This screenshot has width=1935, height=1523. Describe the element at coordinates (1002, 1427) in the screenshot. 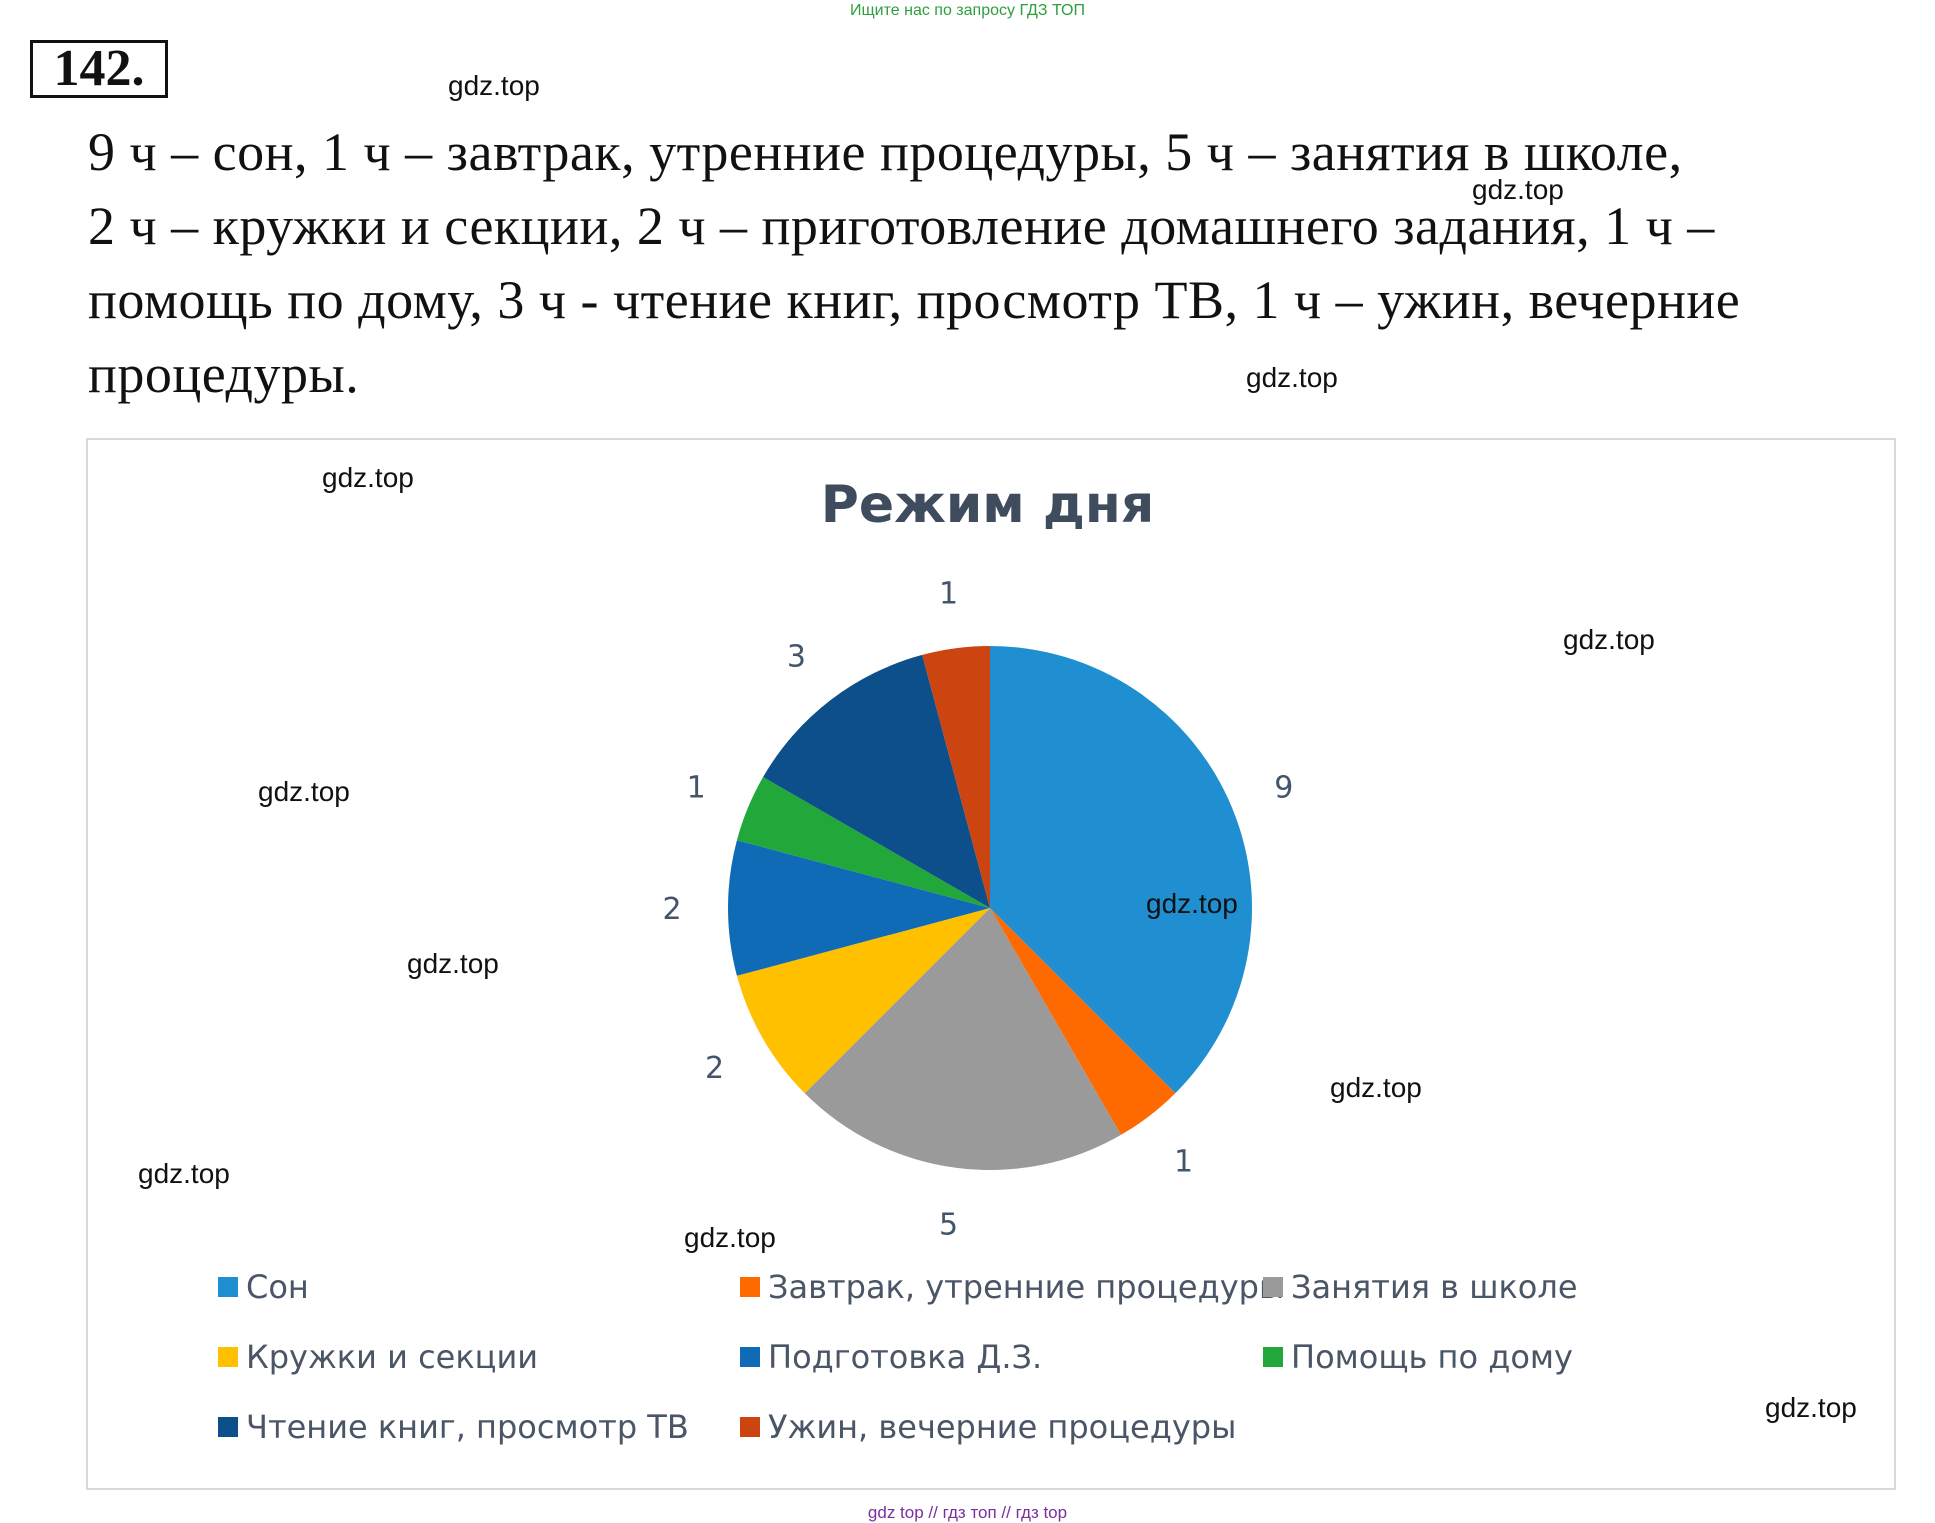

I see `legend-label: Ужин, вечерние процедуры` at that location.